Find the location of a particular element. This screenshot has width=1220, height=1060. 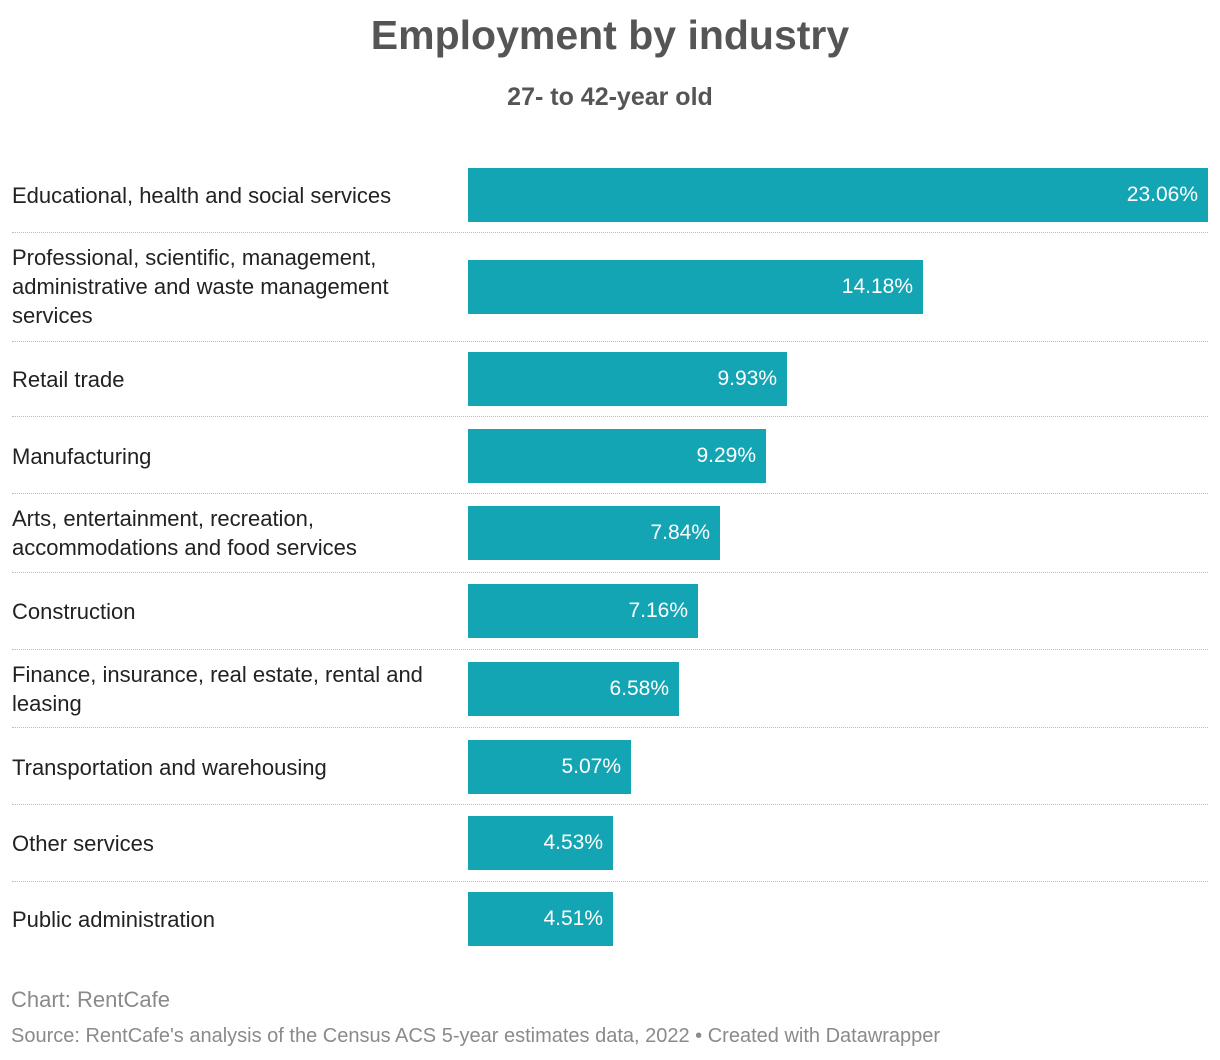

bar-value-label: 6.58% is located at coordinates (639, 688).